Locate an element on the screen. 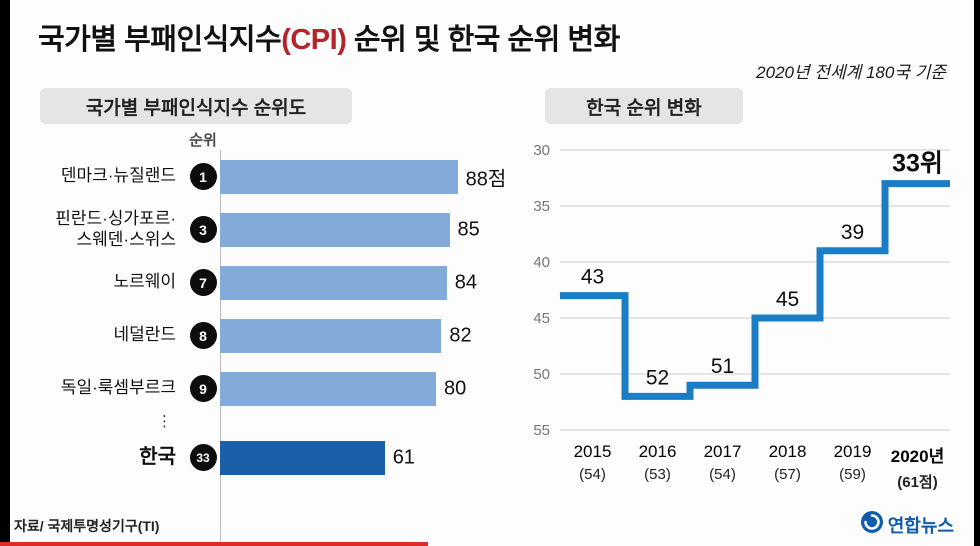  rank-badge: 8 is located at coordinates (203, 335).